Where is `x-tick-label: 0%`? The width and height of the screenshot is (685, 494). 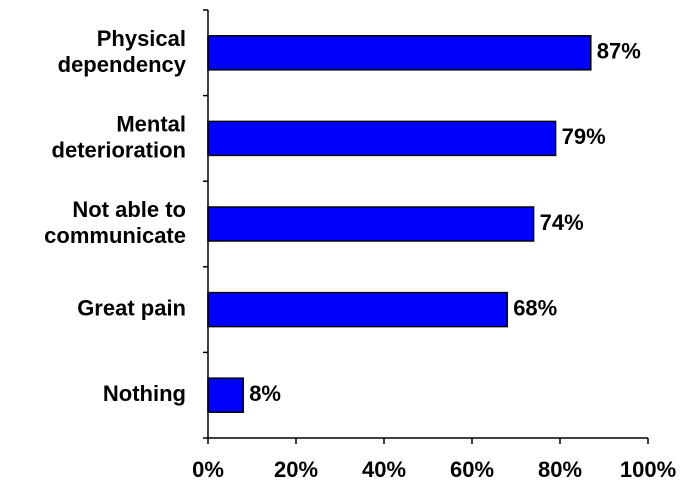
x-tick-label: 0% is located at coordinates (208, 469).